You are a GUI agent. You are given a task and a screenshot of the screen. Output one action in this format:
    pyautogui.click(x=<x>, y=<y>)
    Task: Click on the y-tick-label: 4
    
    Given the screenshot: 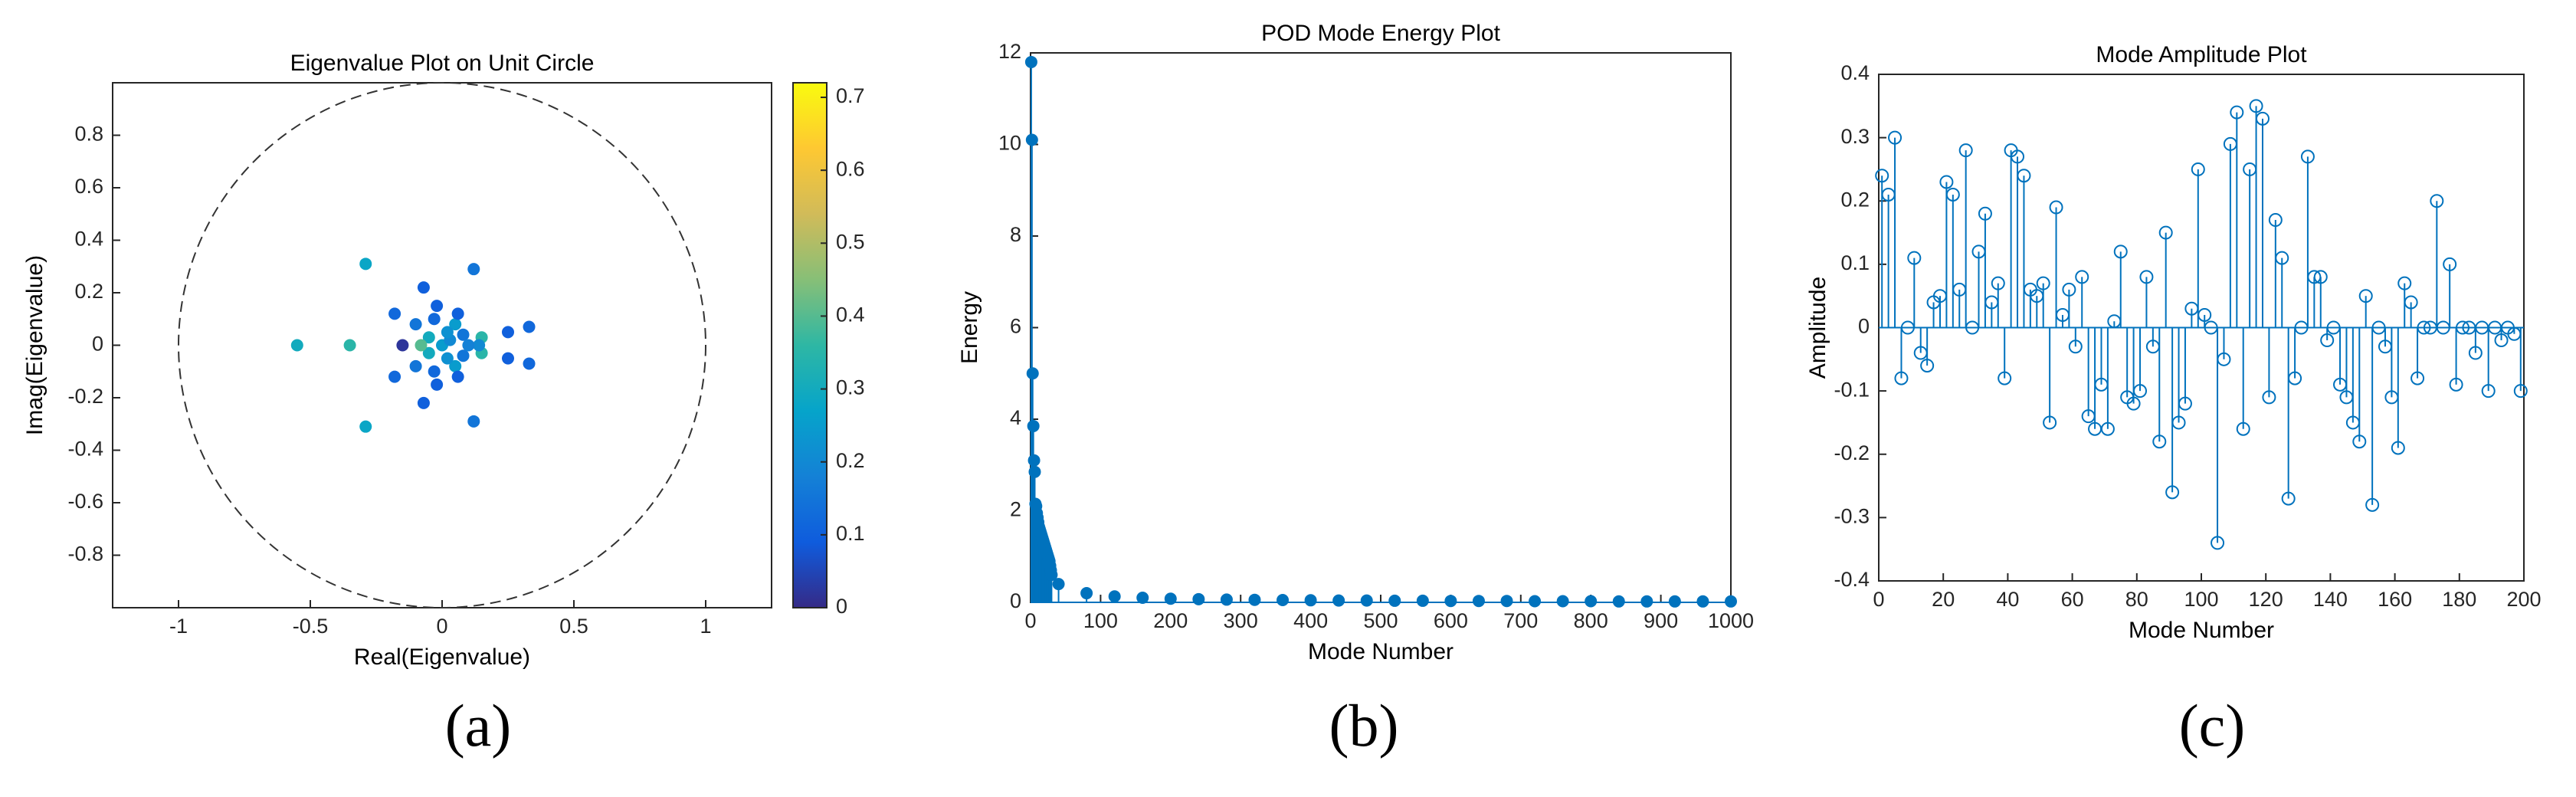 What is the action you would take?
    pyautogui.click(x=1016, y=418)
    